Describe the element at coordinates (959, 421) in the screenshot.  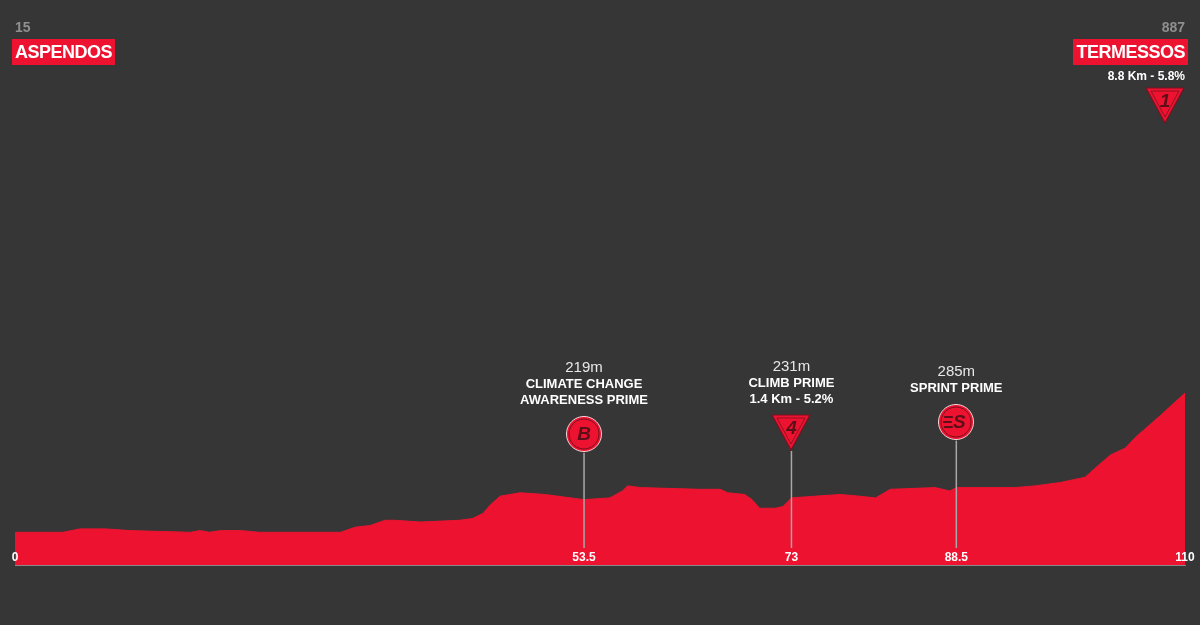
I see `annotation: S` at that location.